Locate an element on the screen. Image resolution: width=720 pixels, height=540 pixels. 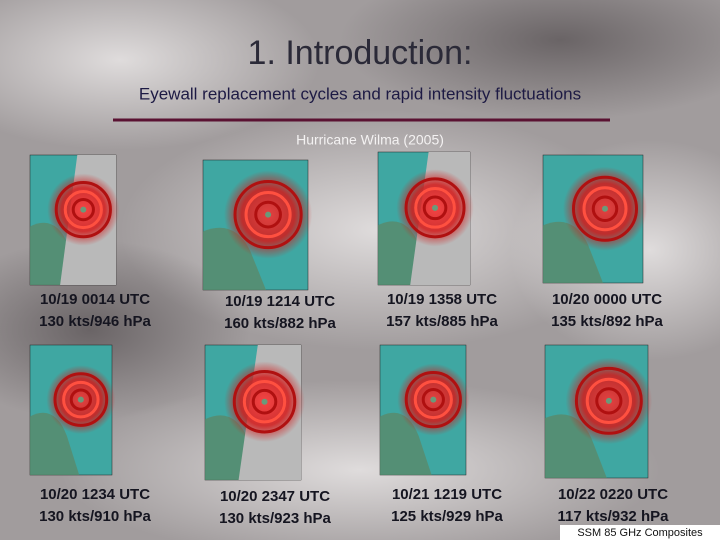
title: 1. Introduction: is located at coordinates (360, 53).